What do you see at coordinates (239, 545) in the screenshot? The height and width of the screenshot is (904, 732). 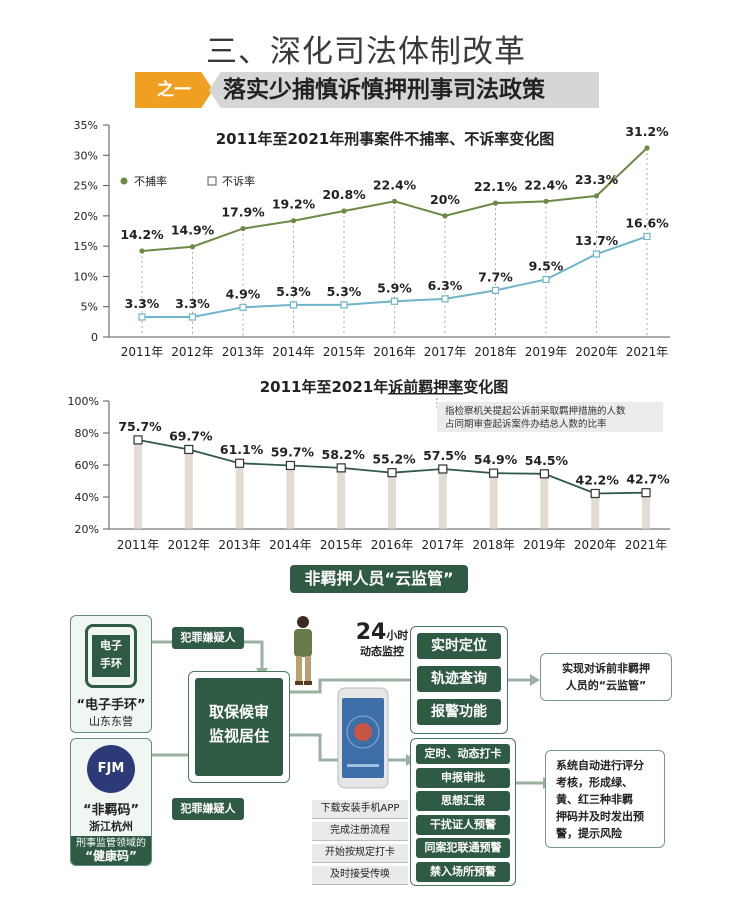 I see `c2-xtick-label: 2013年` at bounding box center [239, 545].